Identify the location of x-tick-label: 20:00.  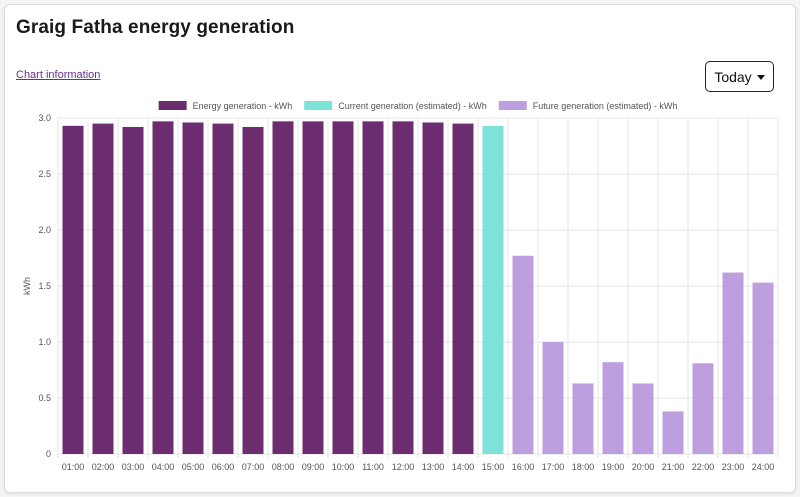
(643, 467).